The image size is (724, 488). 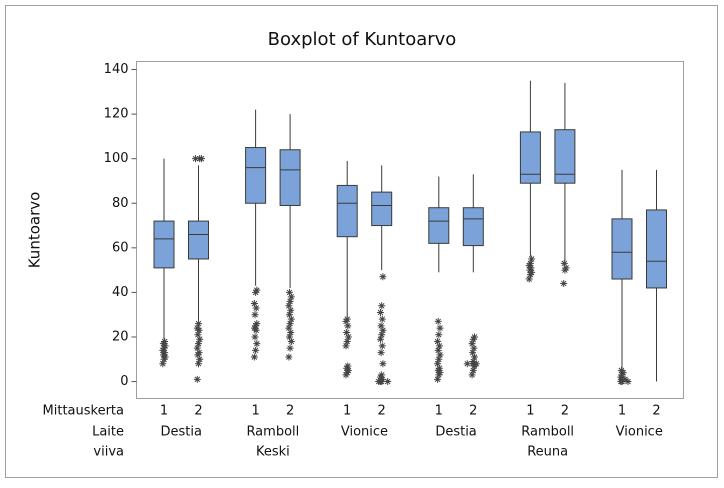 I want to click on y-tick-label: 0, so click(x=124, y=381).